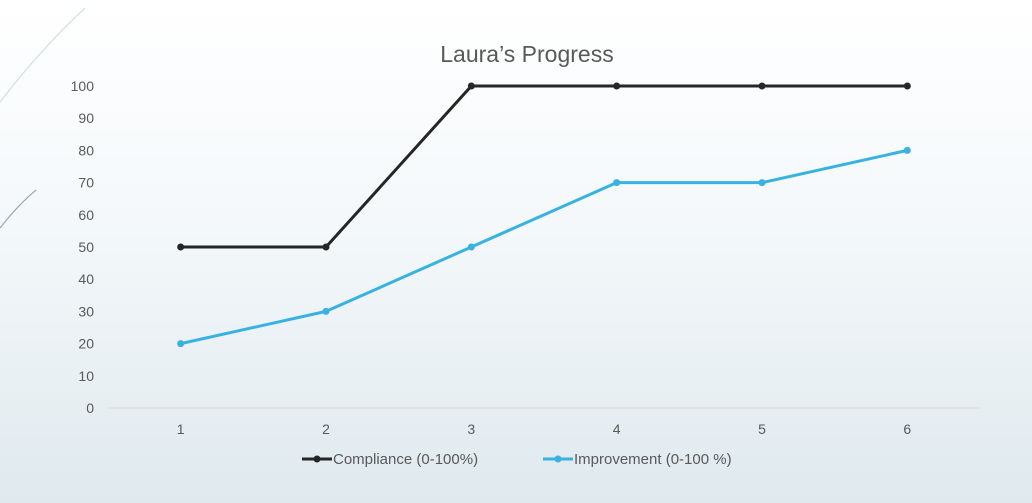  Describe the element at coordinates (86, 344) in the screenshot. I see `y-tick-label: 20` at that location.